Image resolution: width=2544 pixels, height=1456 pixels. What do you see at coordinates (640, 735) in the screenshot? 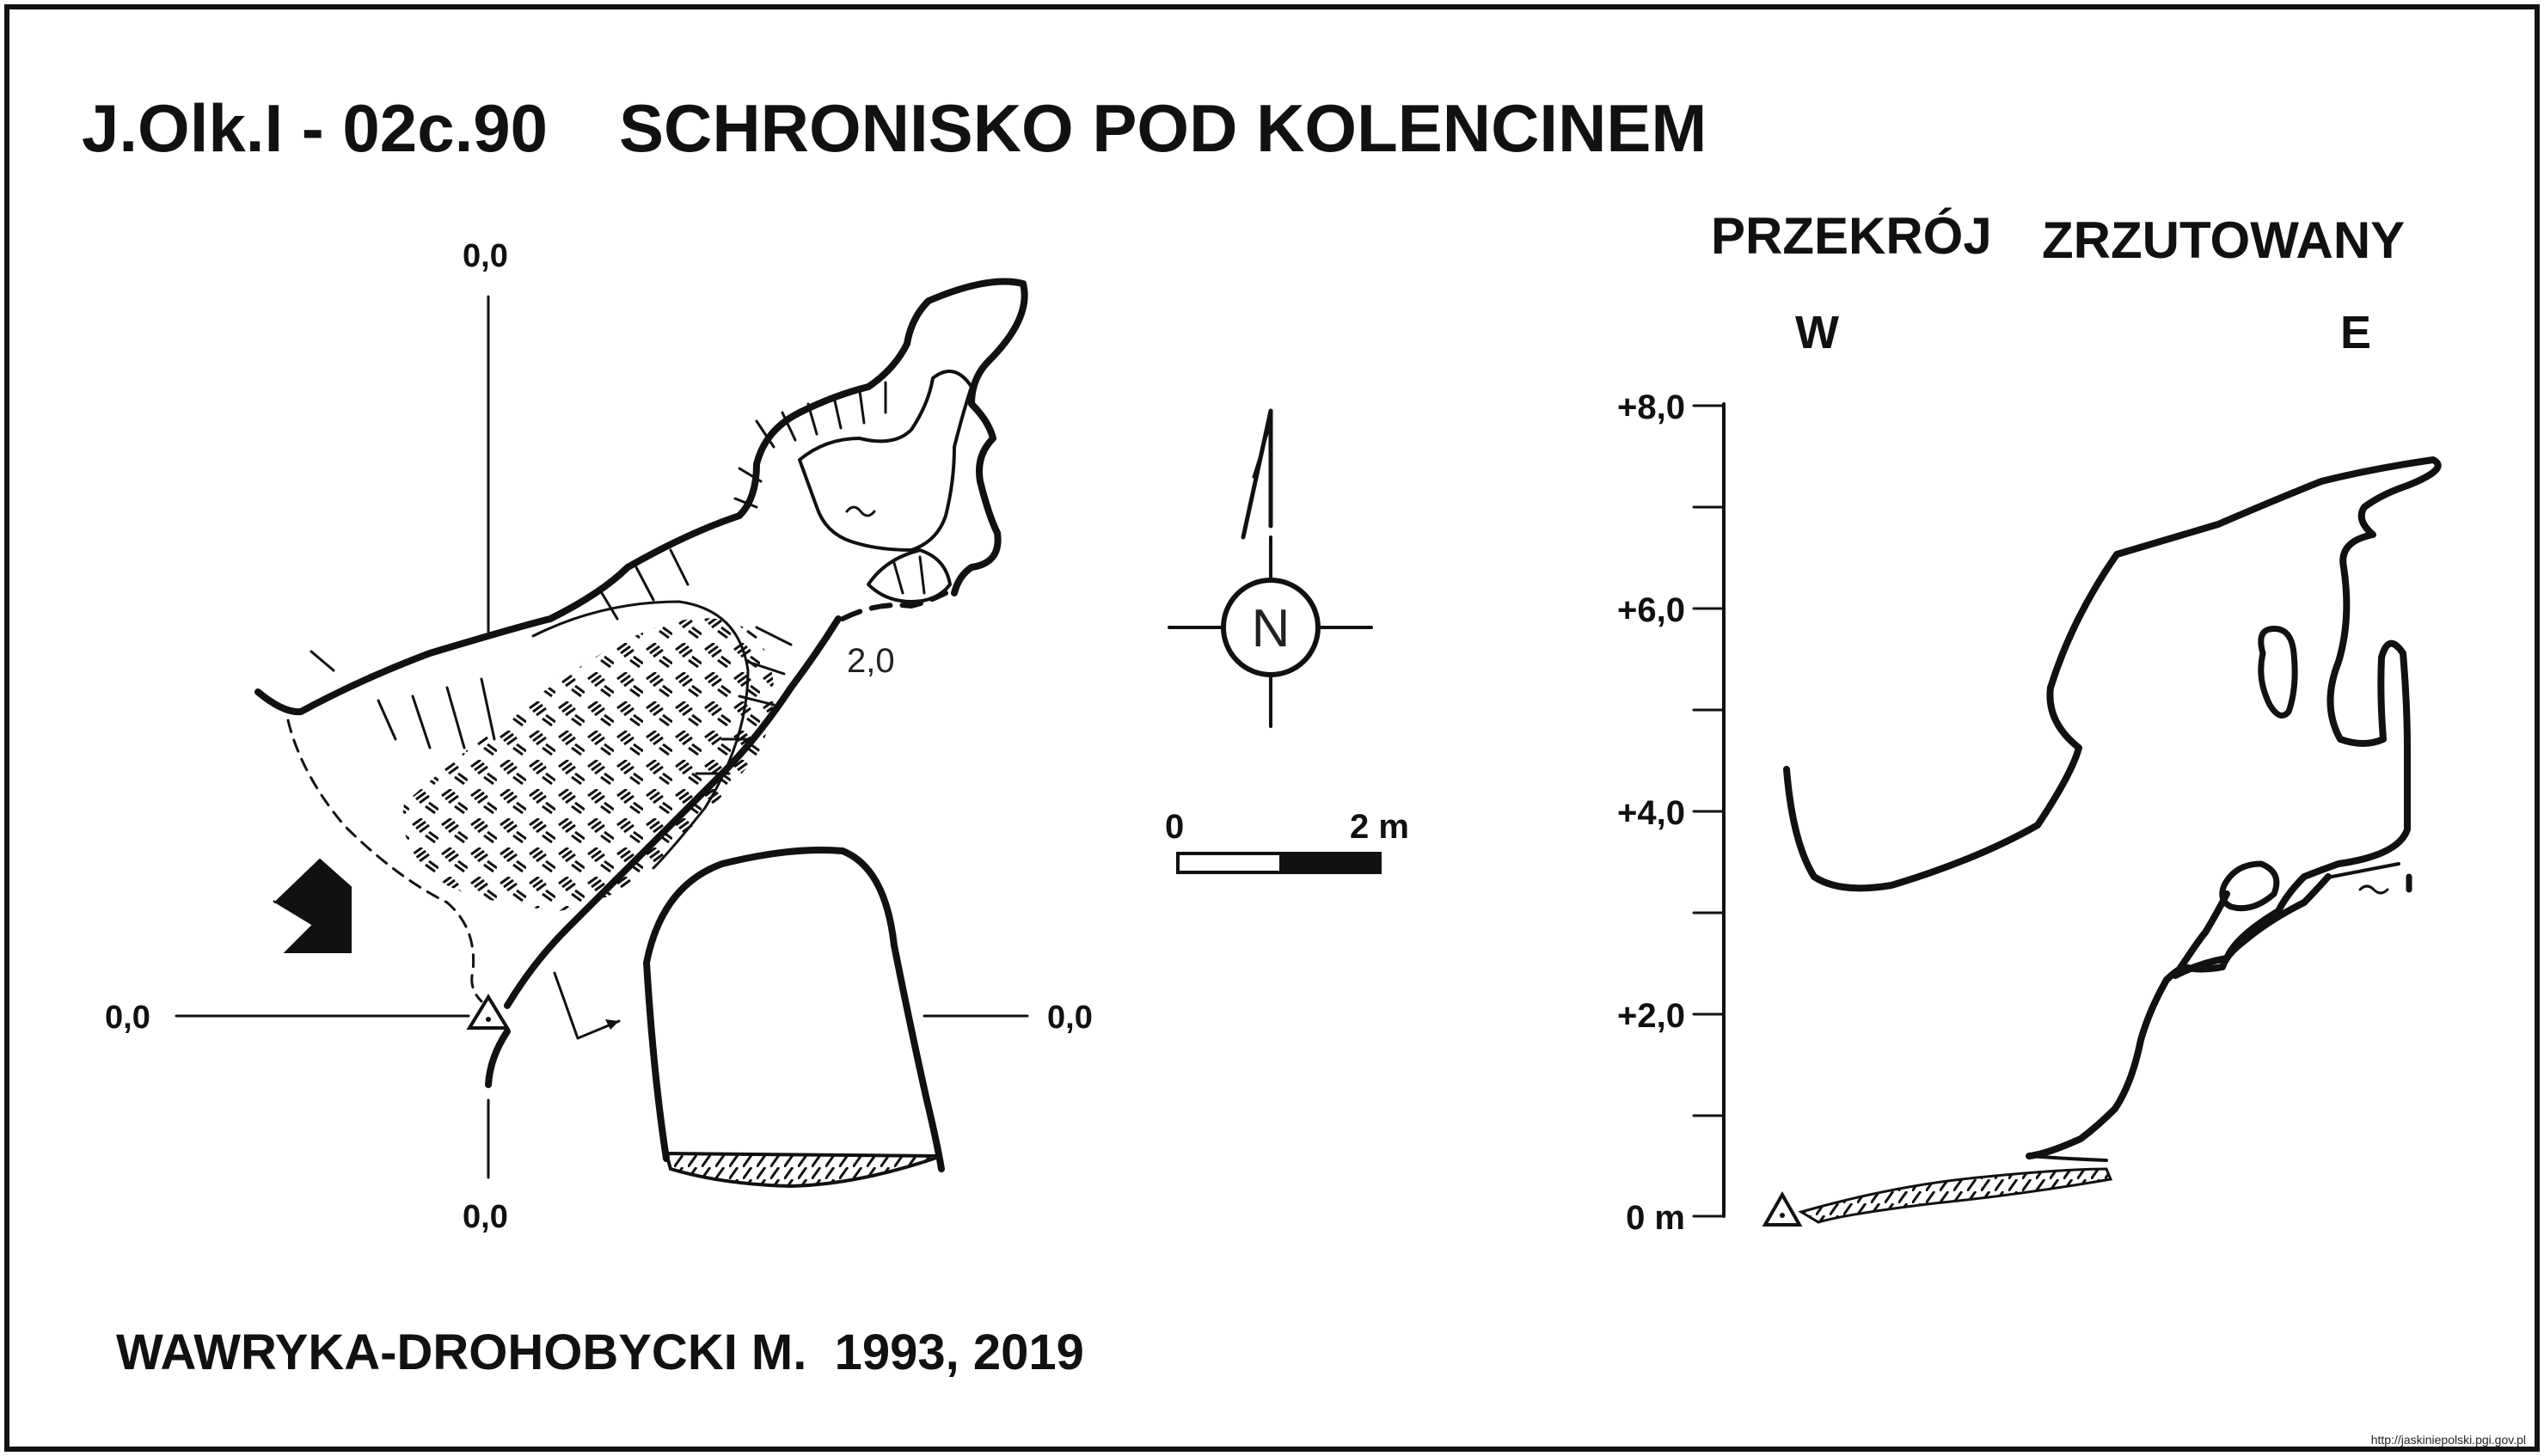
I see `mid-passage-outline` at bounding box center [640, 735].